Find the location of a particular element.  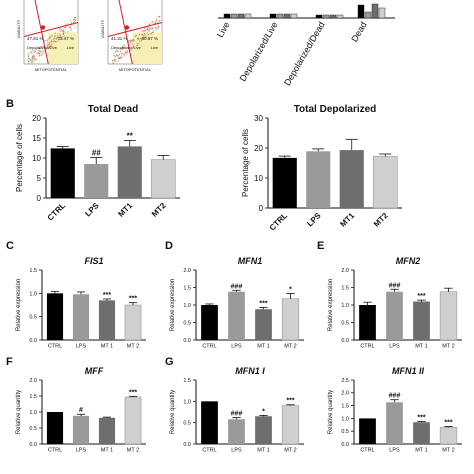

panel-letter-b: B is located at coordinates (10, 104).